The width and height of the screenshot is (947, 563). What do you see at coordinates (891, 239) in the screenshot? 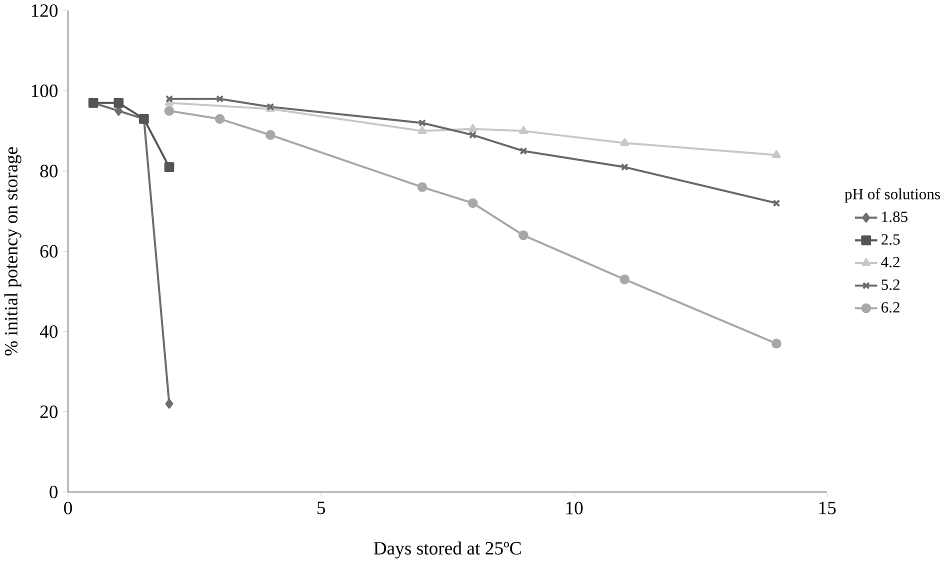
I see `legend-label: 2.5` at bounding box center [891, 239].